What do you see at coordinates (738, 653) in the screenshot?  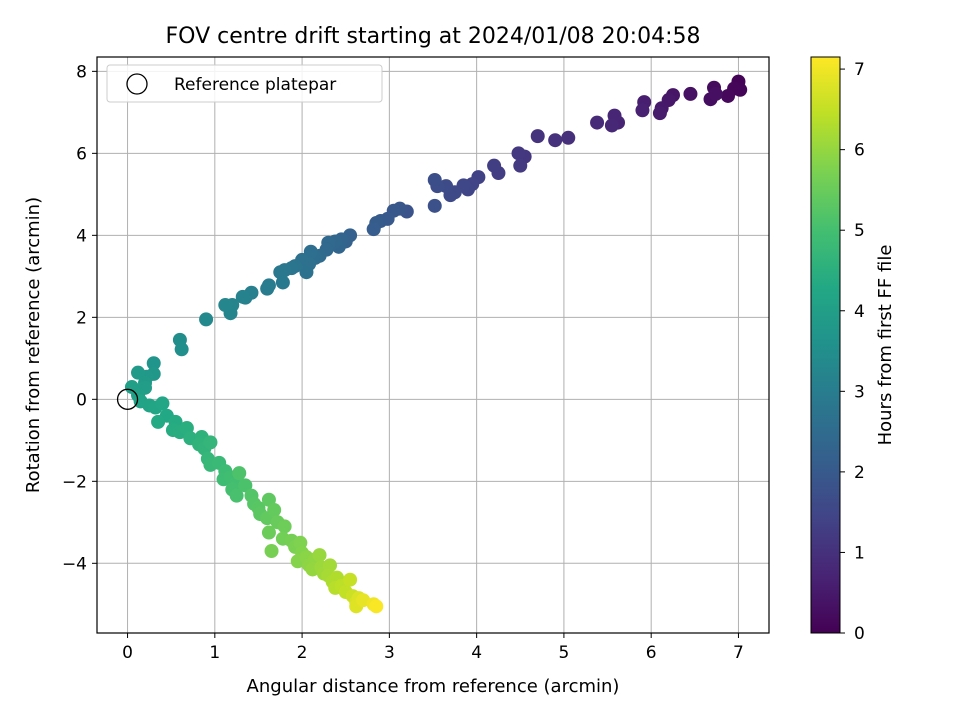 I see `x-tick-label: 7` at bounding box center [738, 653].